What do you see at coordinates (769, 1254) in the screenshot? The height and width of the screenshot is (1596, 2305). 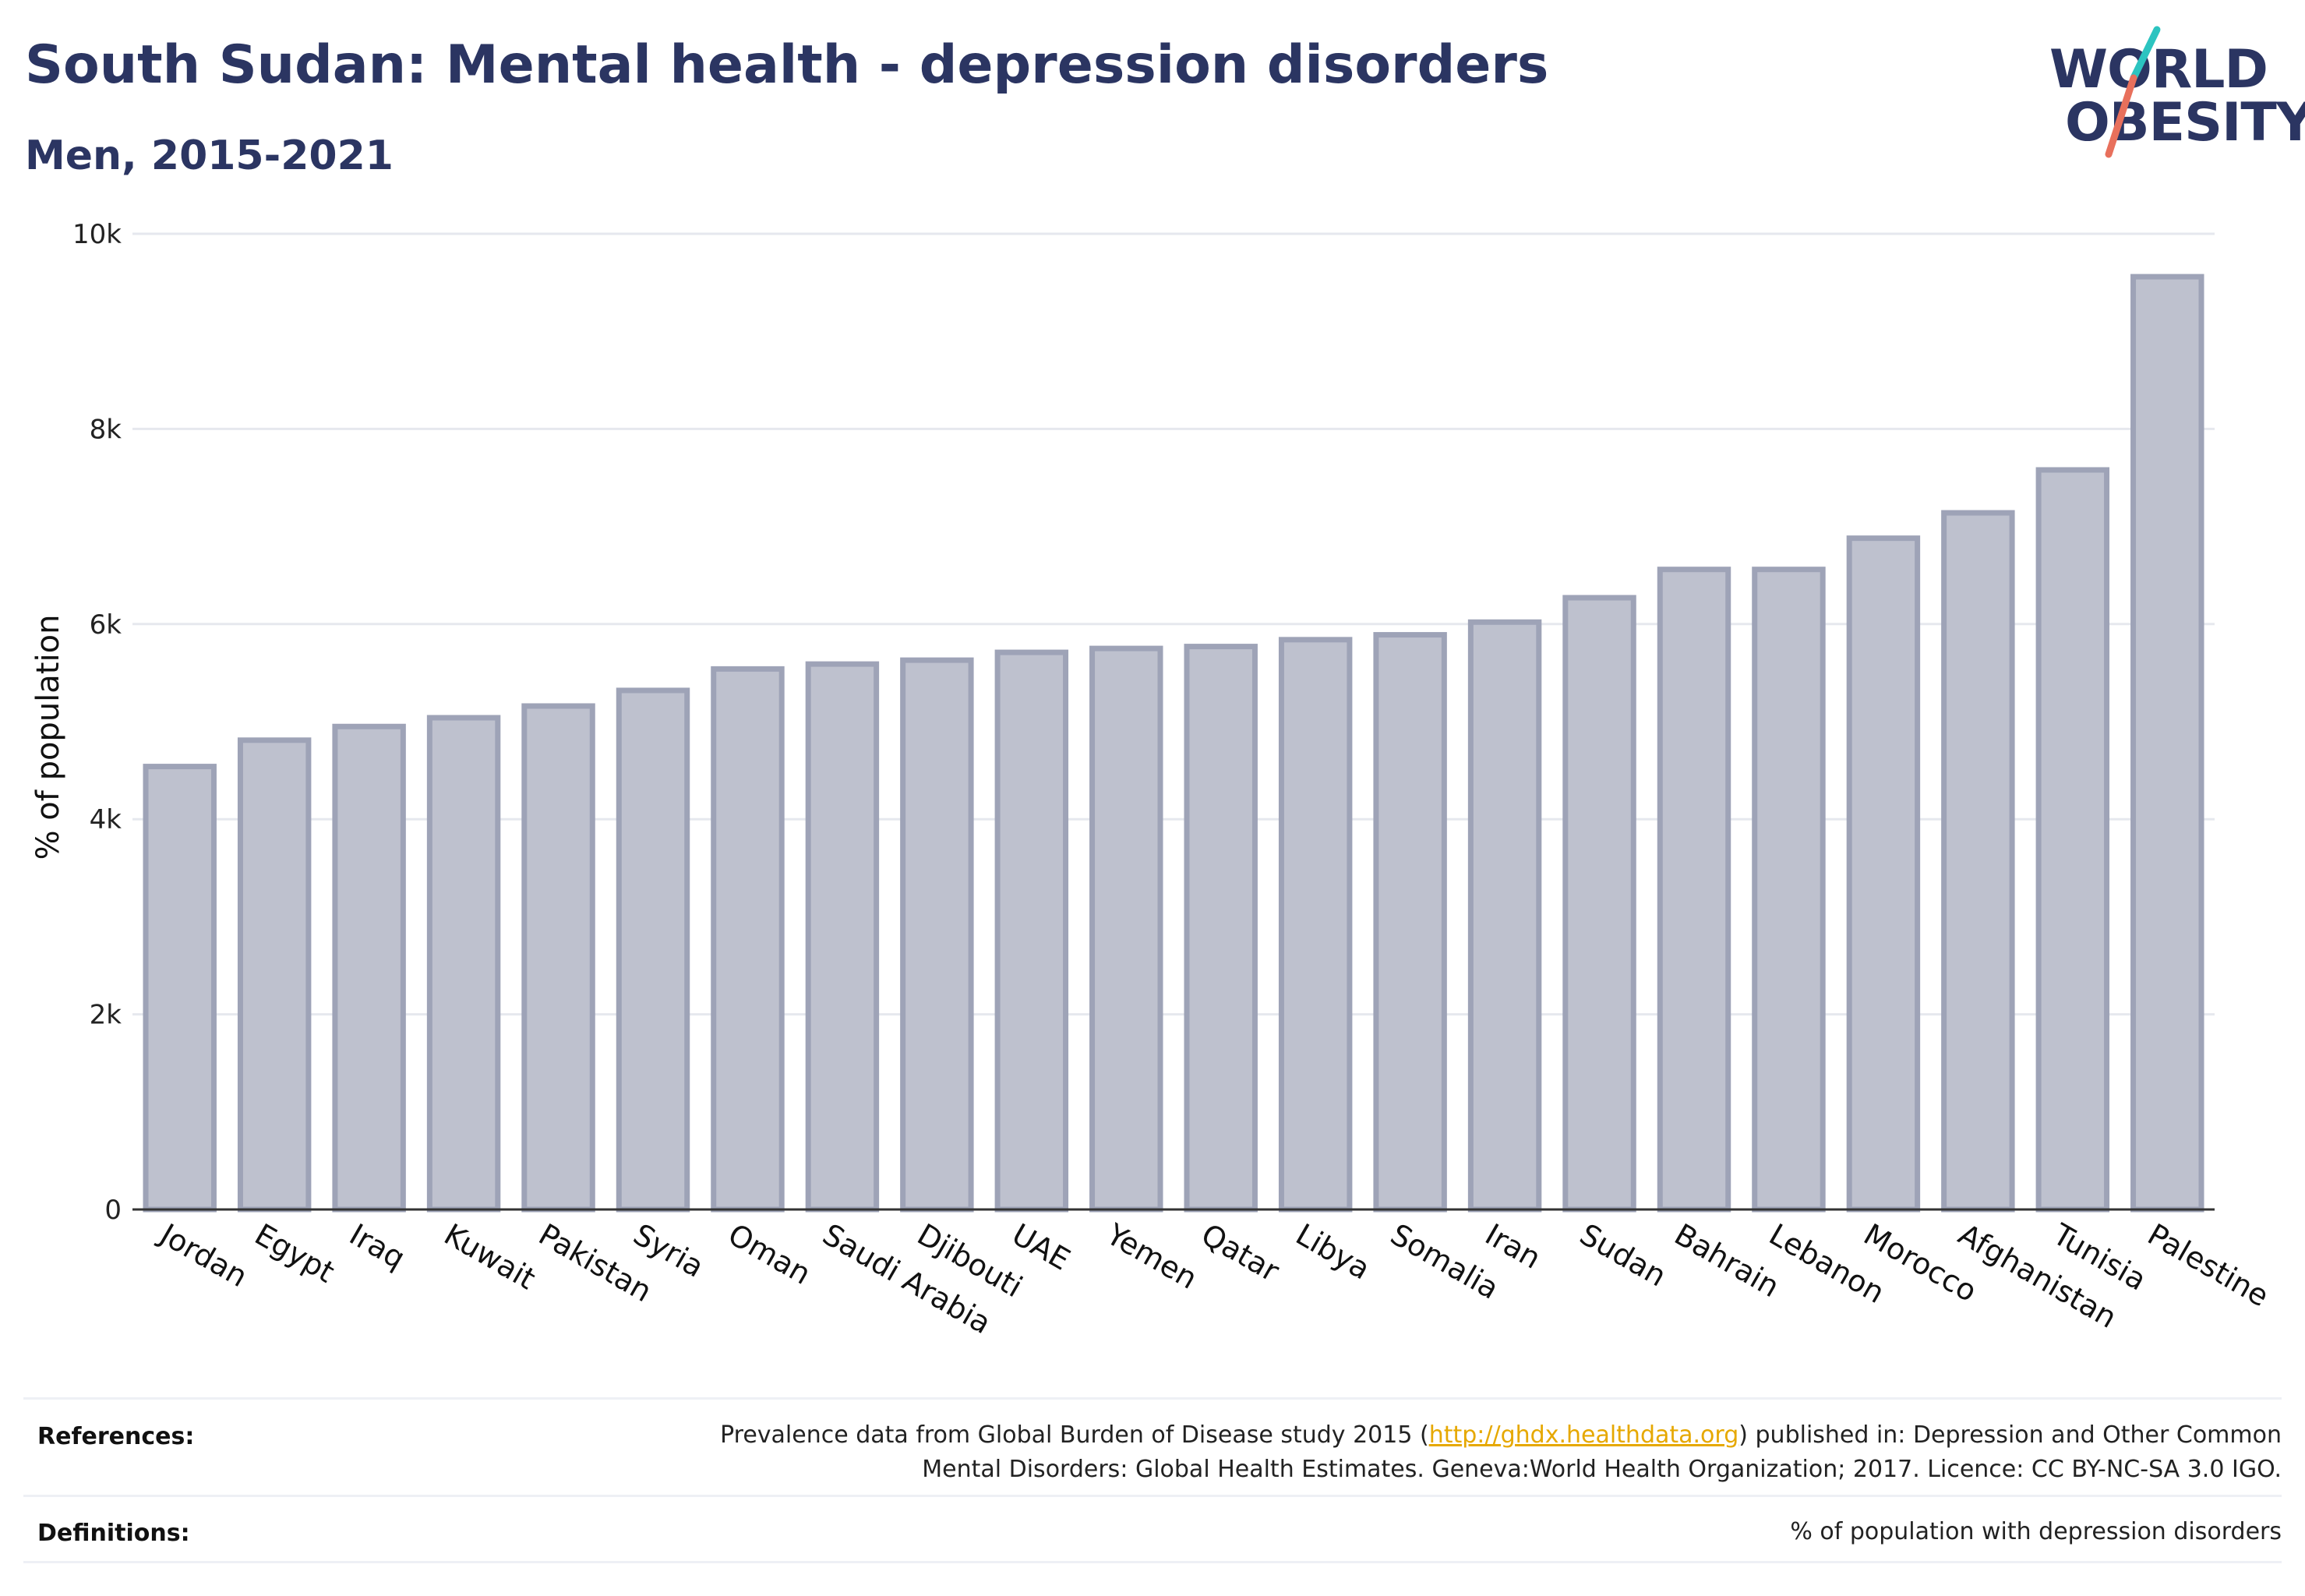 I see `x-tick-label: Oman` at bounding box center [769, 1254].